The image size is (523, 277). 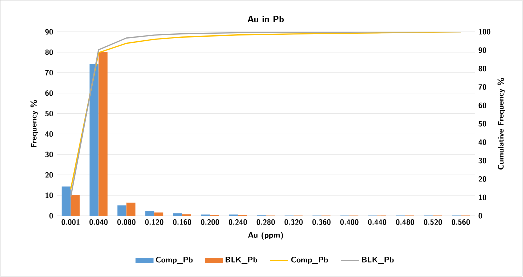 What do you see at coordinates (34, 124) in the screenshot?
I see `y-axis-title: Frequency %` at bounding box center [34, 124].